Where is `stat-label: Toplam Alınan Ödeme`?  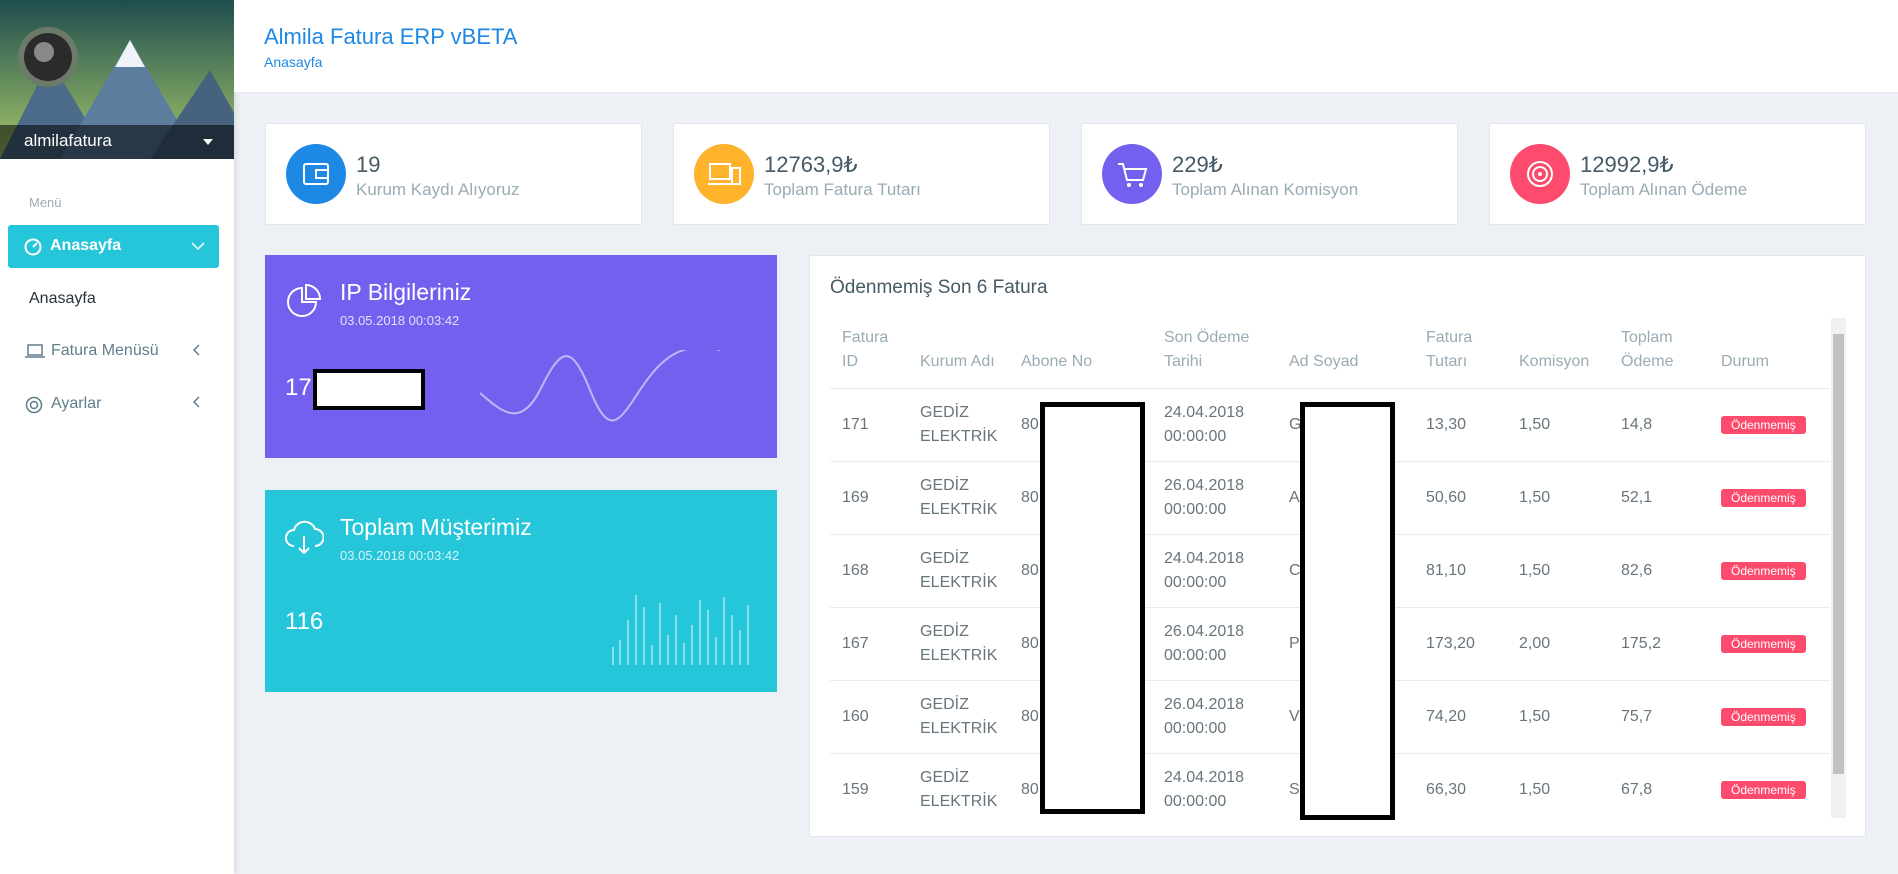
stat-label: Toplam Alınan Ödeme is located at coordinates (1664, 189).